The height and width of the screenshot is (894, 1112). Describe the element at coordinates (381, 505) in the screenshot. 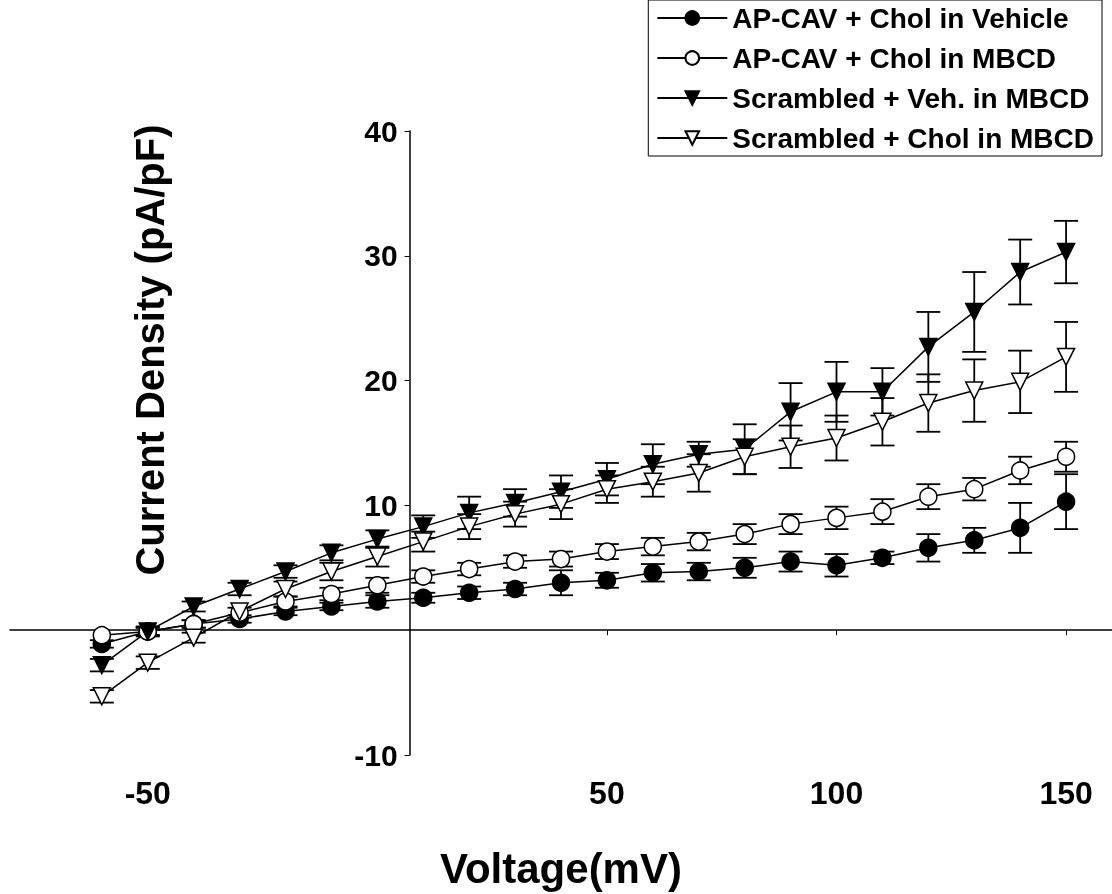

I see `y-tick-label: 10` at that location.